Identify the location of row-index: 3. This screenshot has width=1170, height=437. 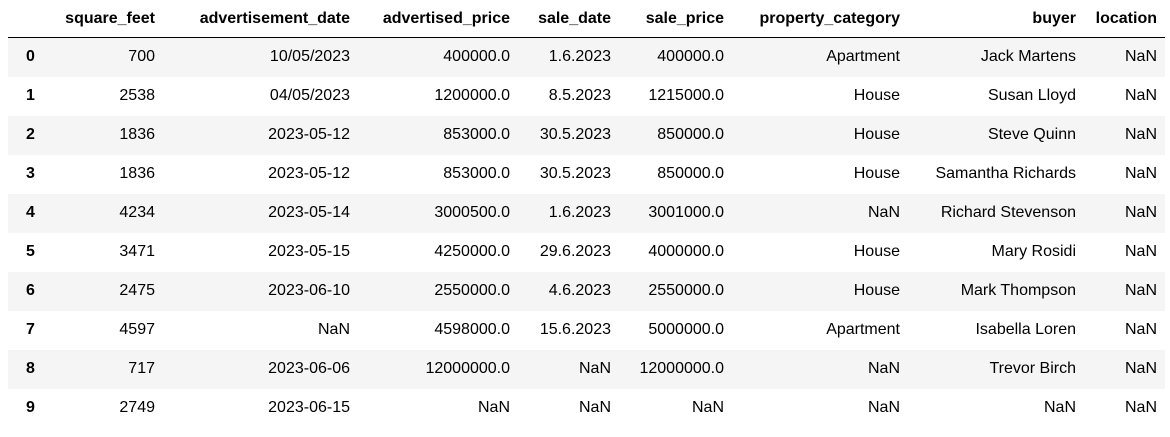
(30, 173).